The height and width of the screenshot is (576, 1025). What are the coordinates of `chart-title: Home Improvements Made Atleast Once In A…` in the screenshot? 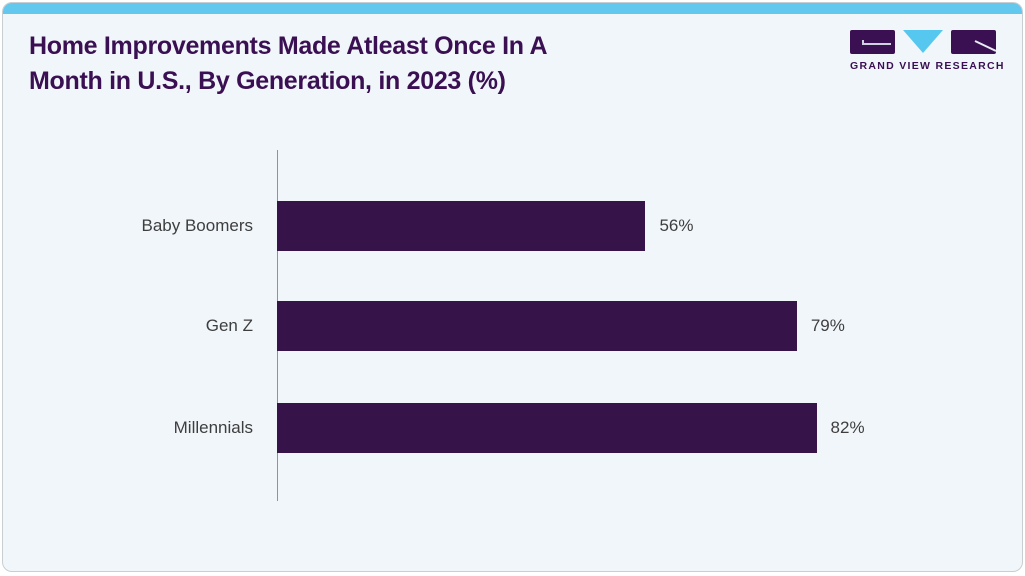 It's located at (288, 63).